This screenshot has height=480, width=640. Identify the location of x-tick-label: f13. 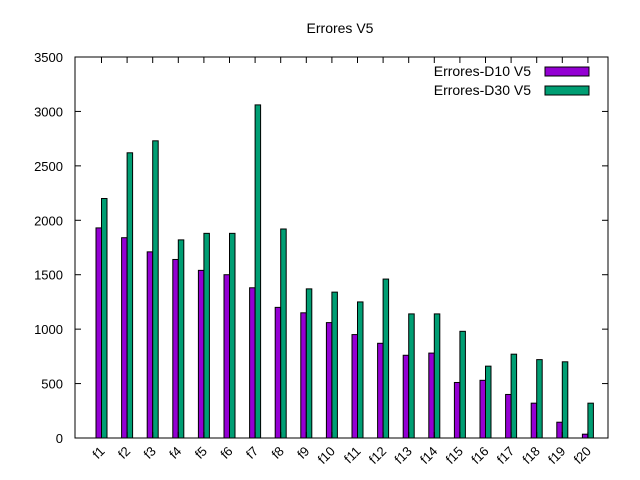
(402, 455).